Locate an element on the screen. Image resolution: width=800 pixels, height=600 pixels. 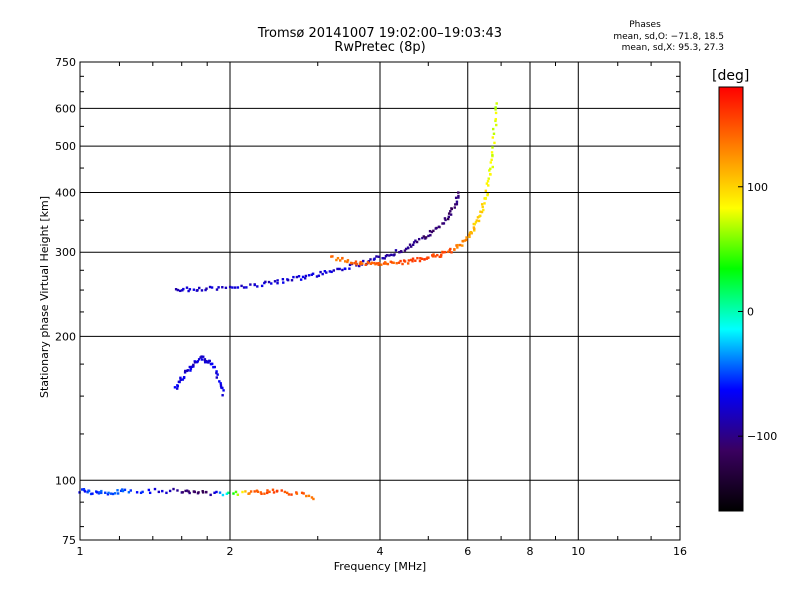
y-tick-label: 100 is located at coordinates (65, 480).